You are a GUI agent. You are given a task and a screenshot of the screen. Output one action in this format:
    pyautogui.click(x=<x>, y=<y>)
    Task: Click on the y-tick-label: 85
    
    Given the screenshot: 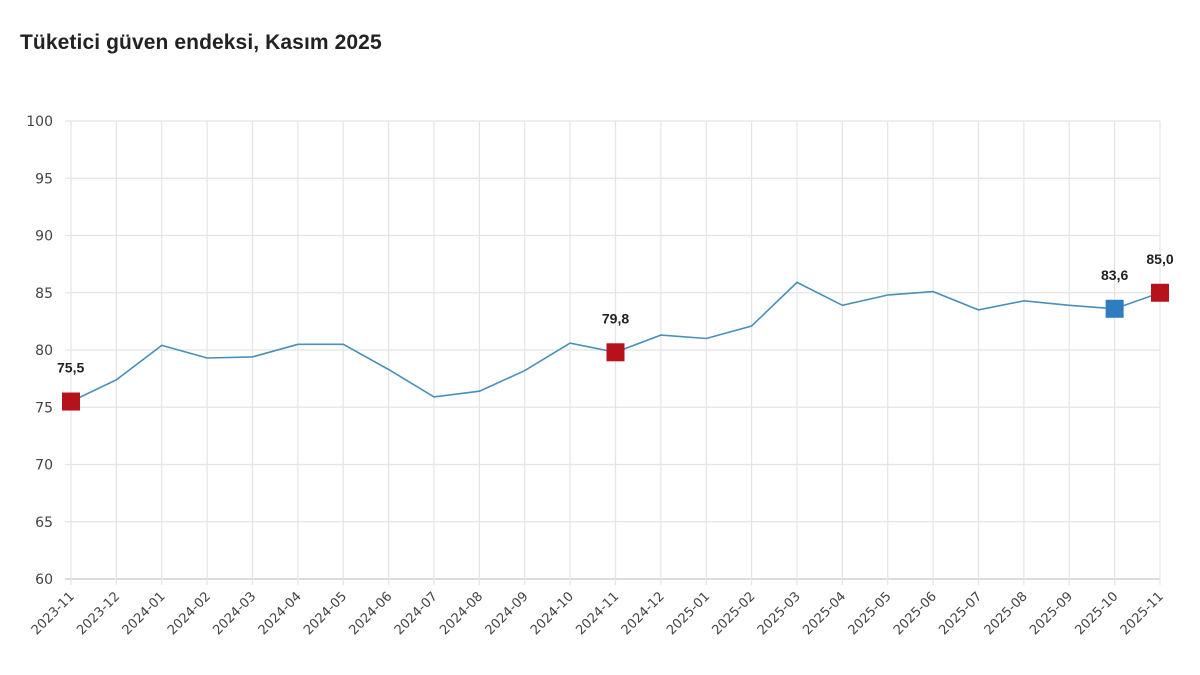 What is the action you would take?
    pyautogui.click(x=44, y=294)
    